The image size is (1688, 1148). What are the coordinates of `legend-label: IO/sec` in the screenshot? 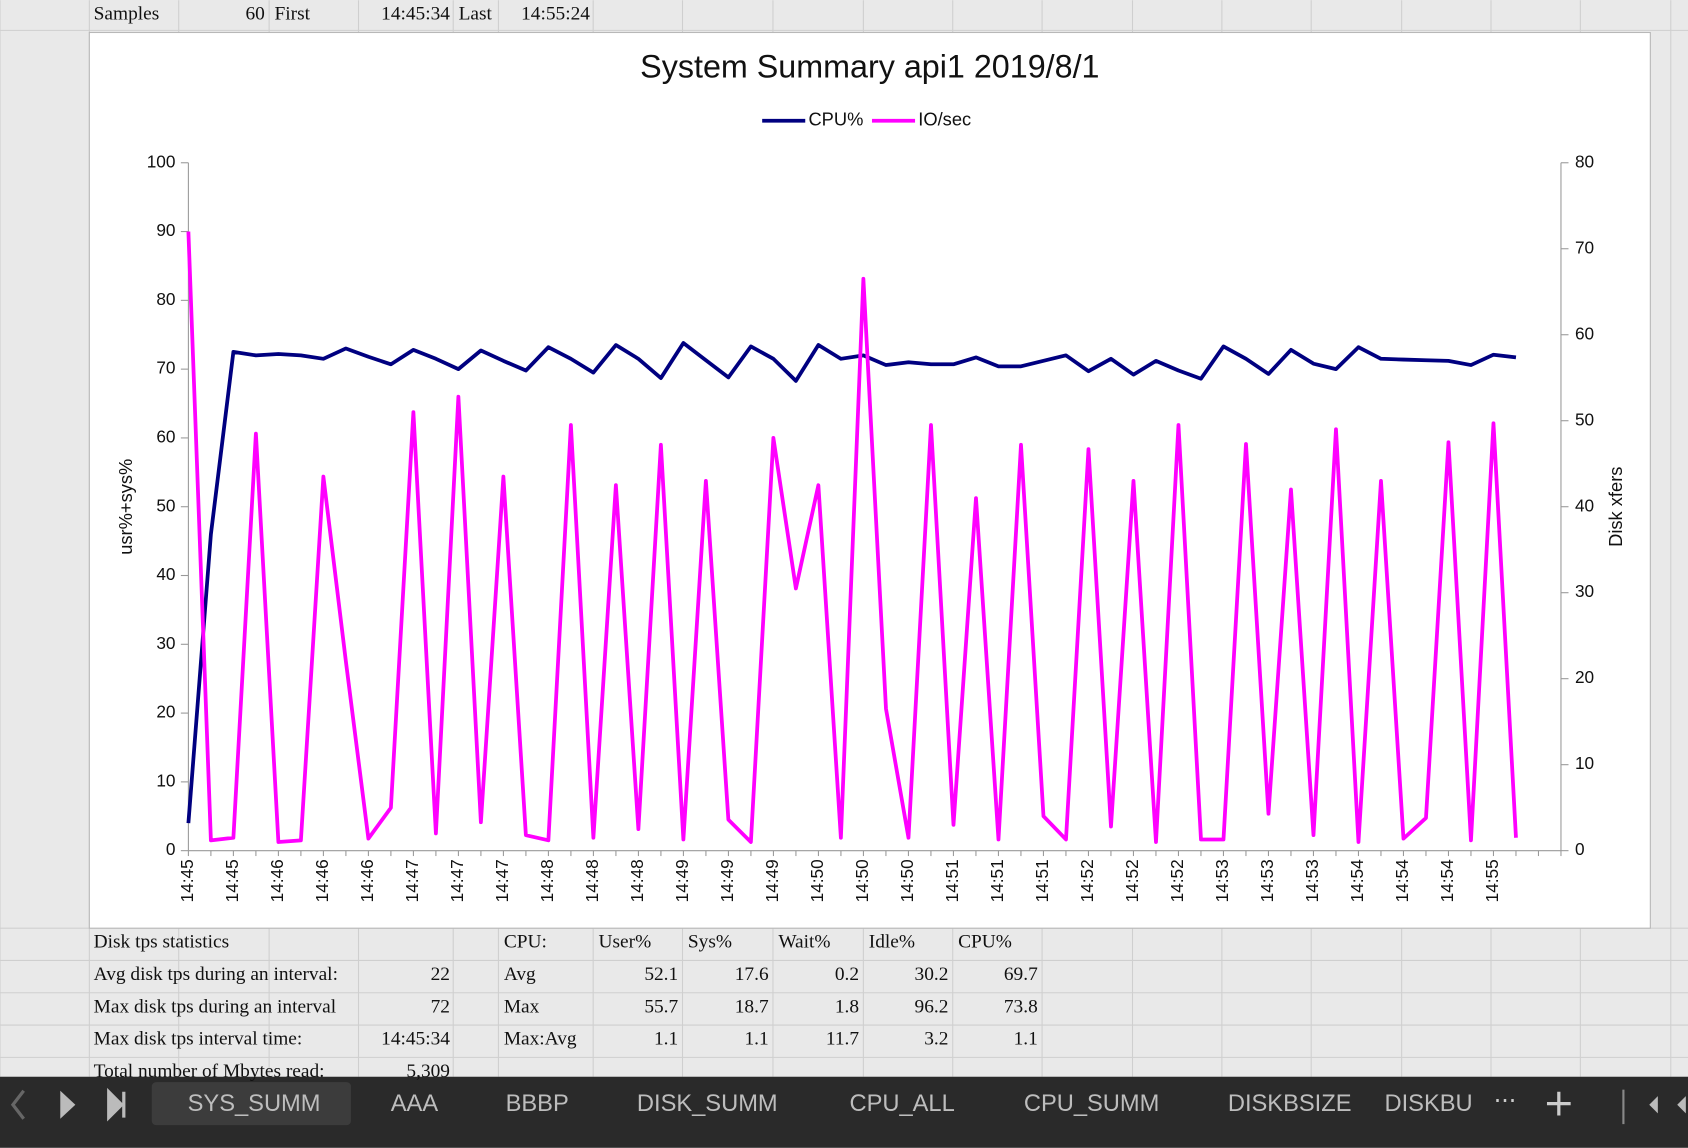 It's located at (944, 119).